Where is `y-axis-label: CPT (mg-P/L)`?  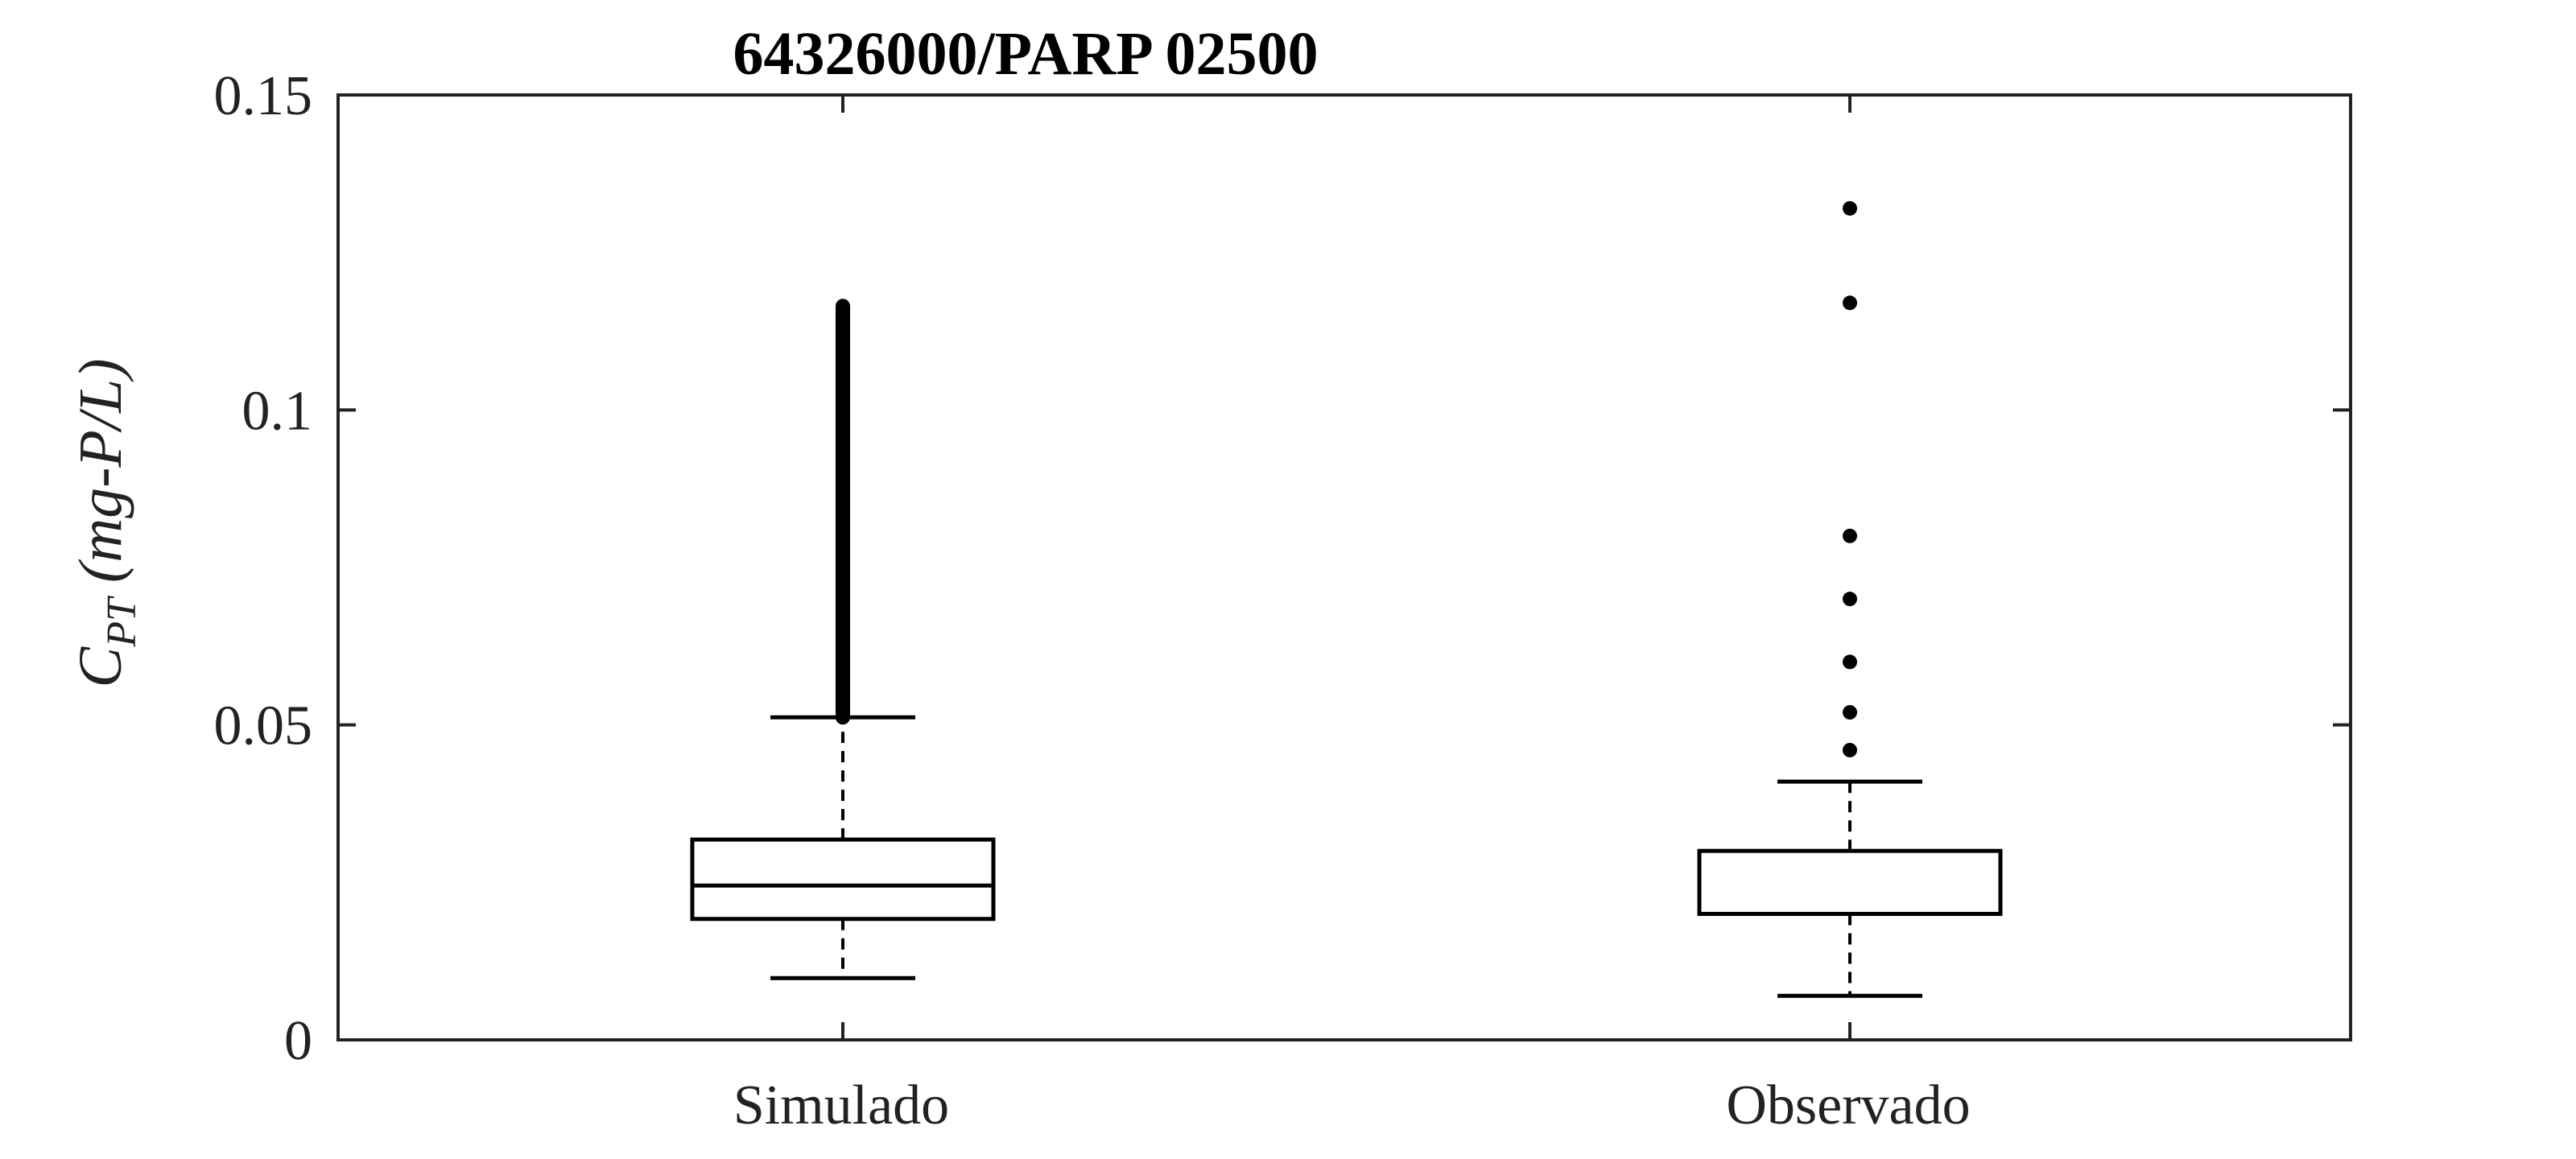
y-axis-label: CPT (mg-P/L) is located at coordinates (106, 522).